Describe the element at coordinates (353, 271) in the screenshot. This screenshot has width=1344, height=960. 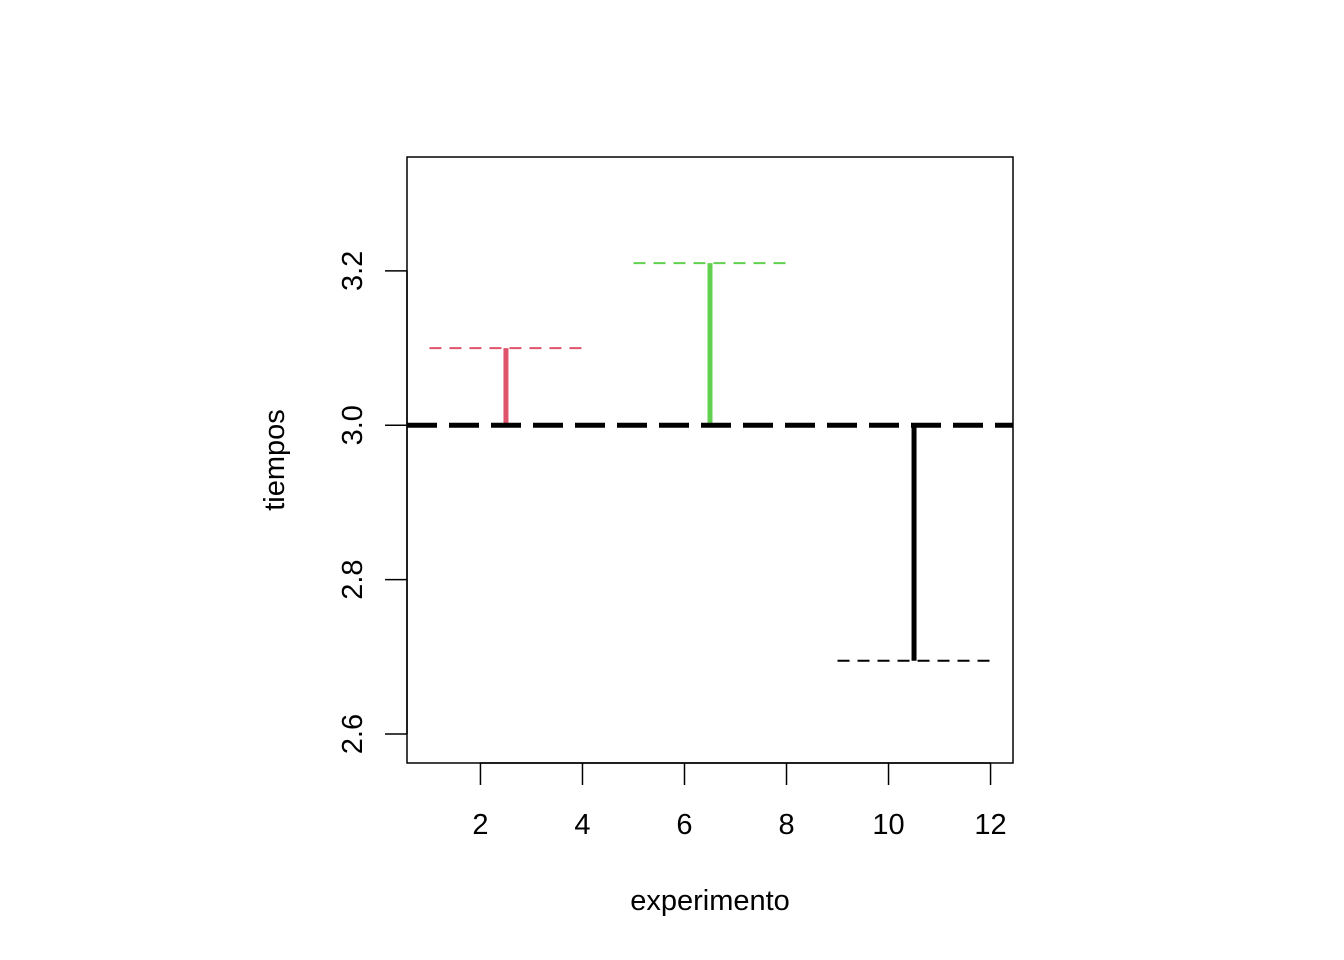
I see `y-tick-label: 3.2` at that location.